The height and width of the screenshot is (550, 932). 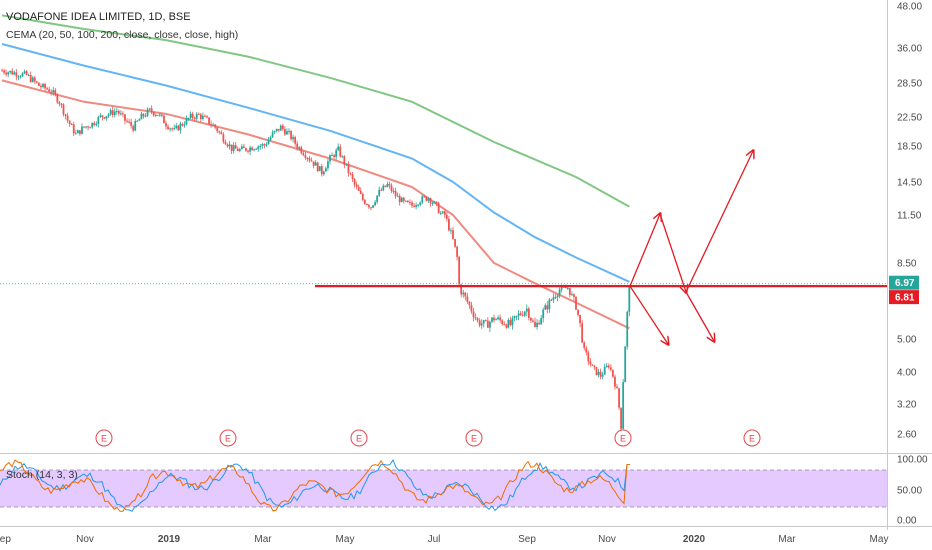 I want to click on price-tick-label: 14.50, so click(x=909, y=183).